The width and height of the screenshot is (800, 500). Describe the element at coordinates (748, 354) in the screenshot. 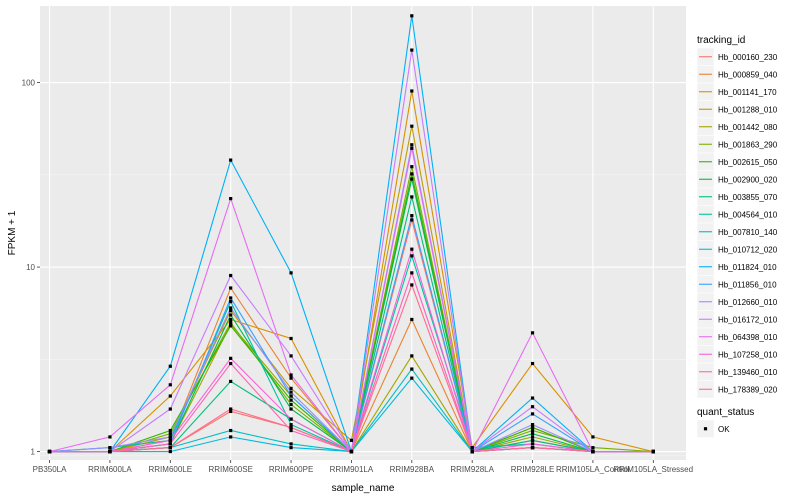

I see `legend-label: Hb_107258_010` at that location.